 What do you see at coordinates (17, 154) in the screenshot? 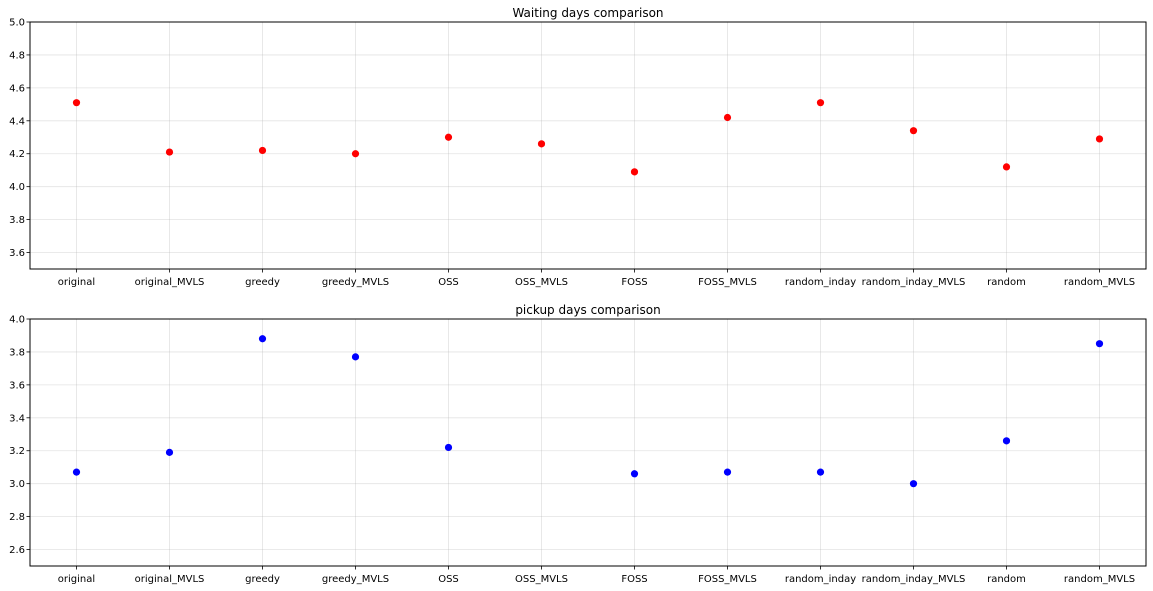
I see `y-tick-label: 4.2` at bounding box center [17, 154].